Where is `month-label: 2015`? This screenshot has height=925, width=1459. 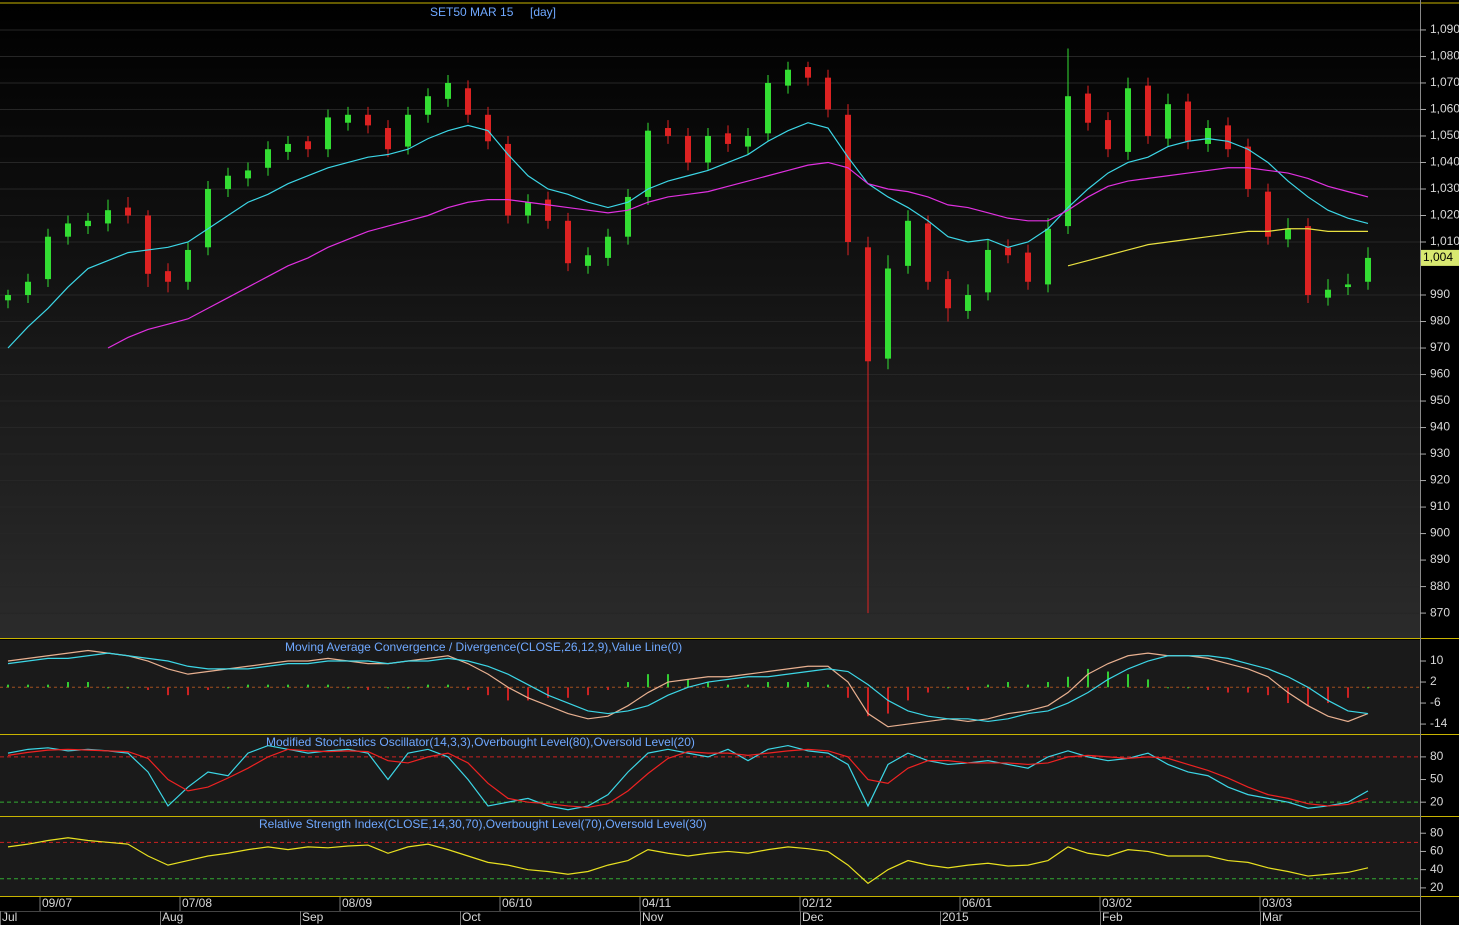 month-label: 2015 is located at coordinates (955, 917).